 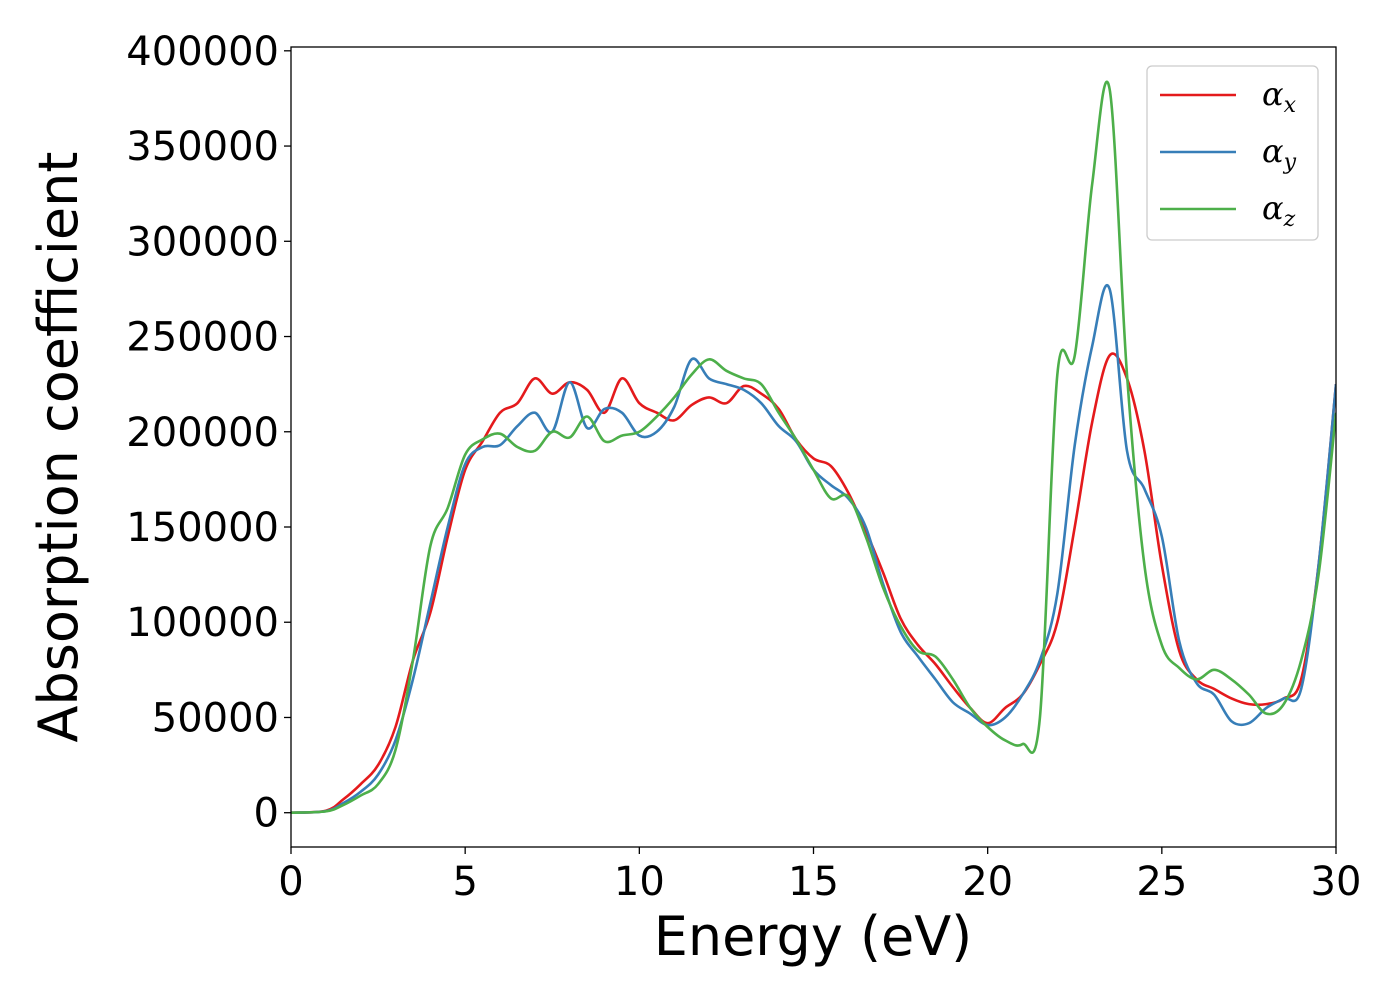 I want to click on x-axis-label: Energy (eV), so click(x=813, y=936).